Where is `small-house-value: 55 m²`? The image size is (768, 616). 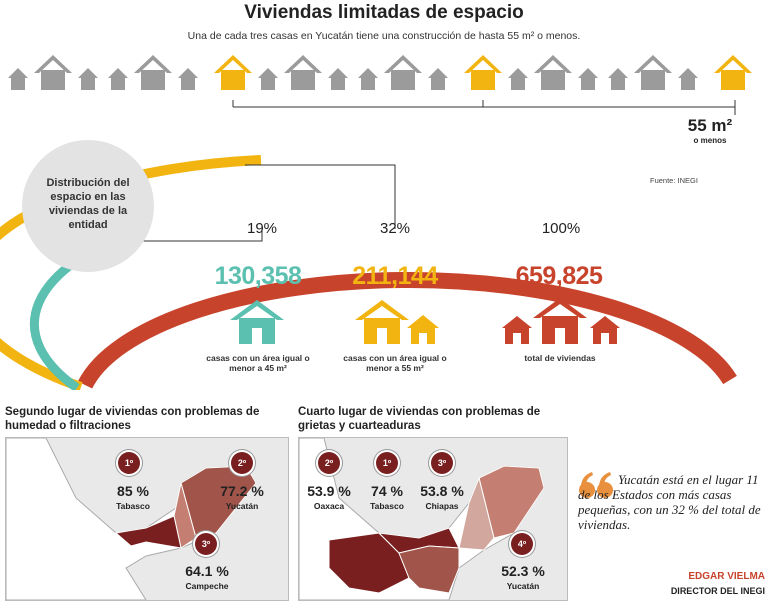
small-house-value: 55 m² is located at coordinates (710, 125).